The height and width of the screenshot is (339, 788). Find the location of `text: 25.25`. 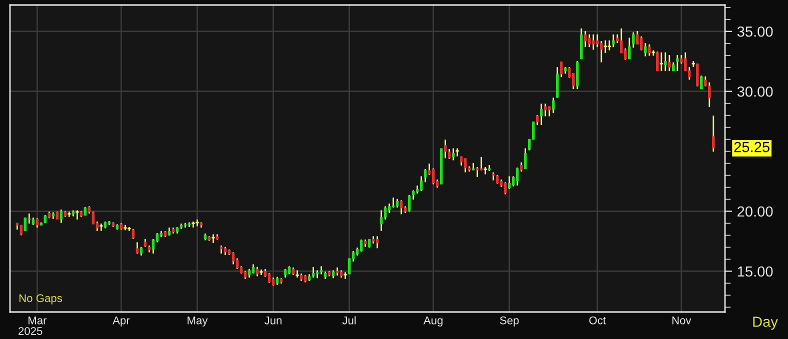

text: 25.25 is located at coordinates (752, 147).